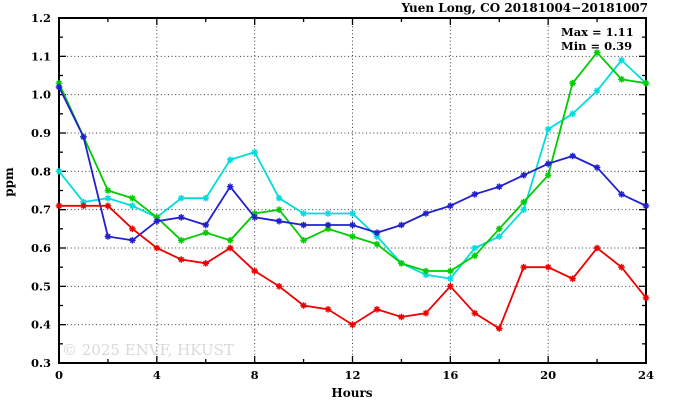  I want to click on y-tick-label: 0.7, so click(41, 210).